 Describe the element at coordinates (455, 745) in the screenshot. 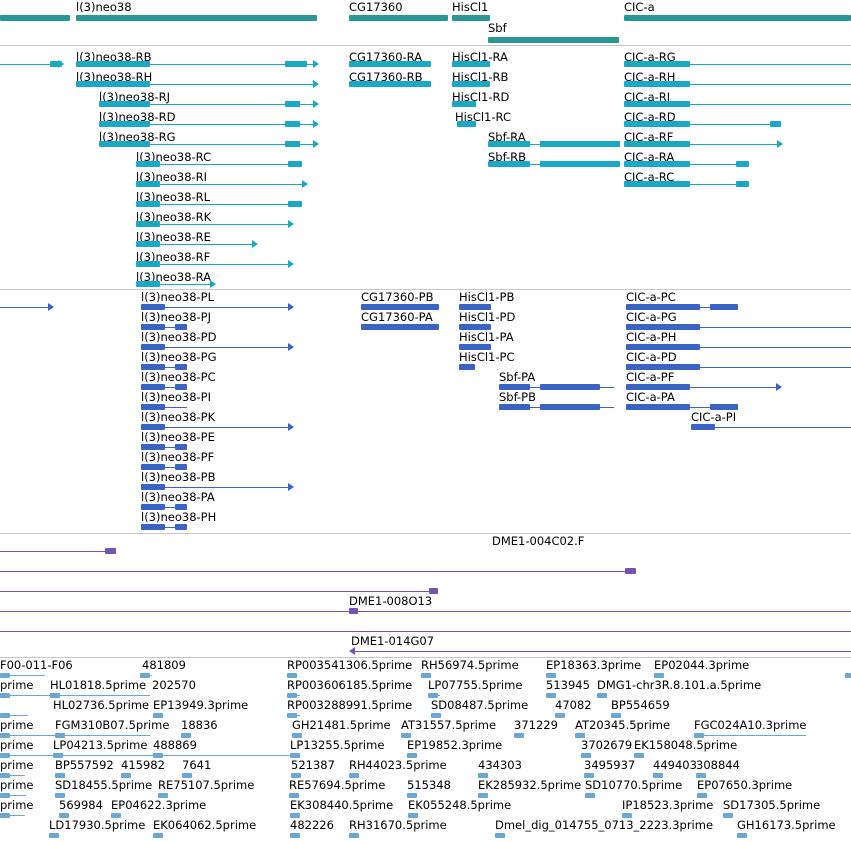

I see `est-label: EP19852.3prime` at that location.